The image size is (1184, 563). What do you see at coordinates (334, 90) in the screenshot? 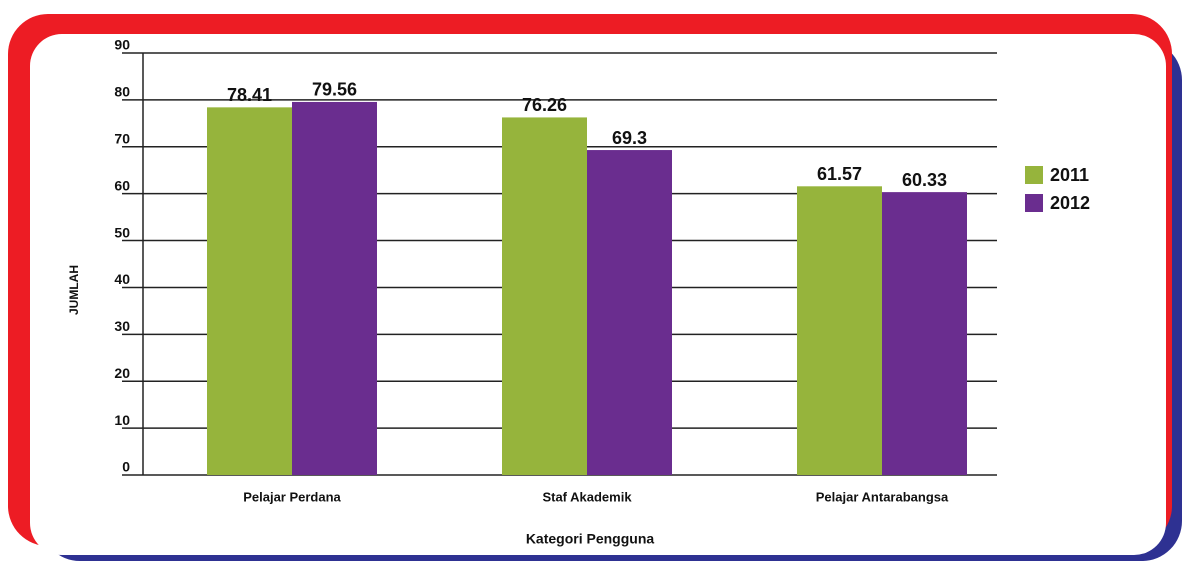
I see `data-label: 79.56` at bounding box center [334, 90].